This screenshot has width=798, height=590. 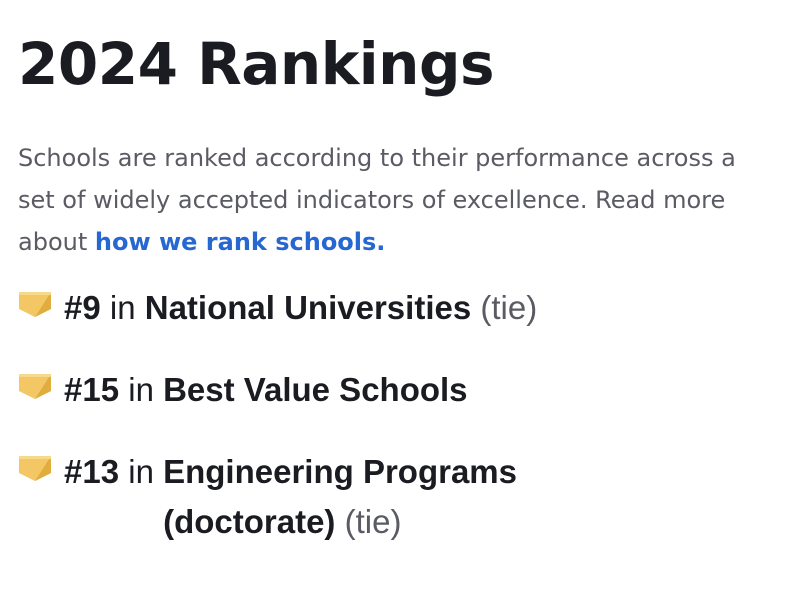 What do you see at coordinates (92, 471) in the screenshot?
I see `rank-number: #13` at bounding box center [92, 471].